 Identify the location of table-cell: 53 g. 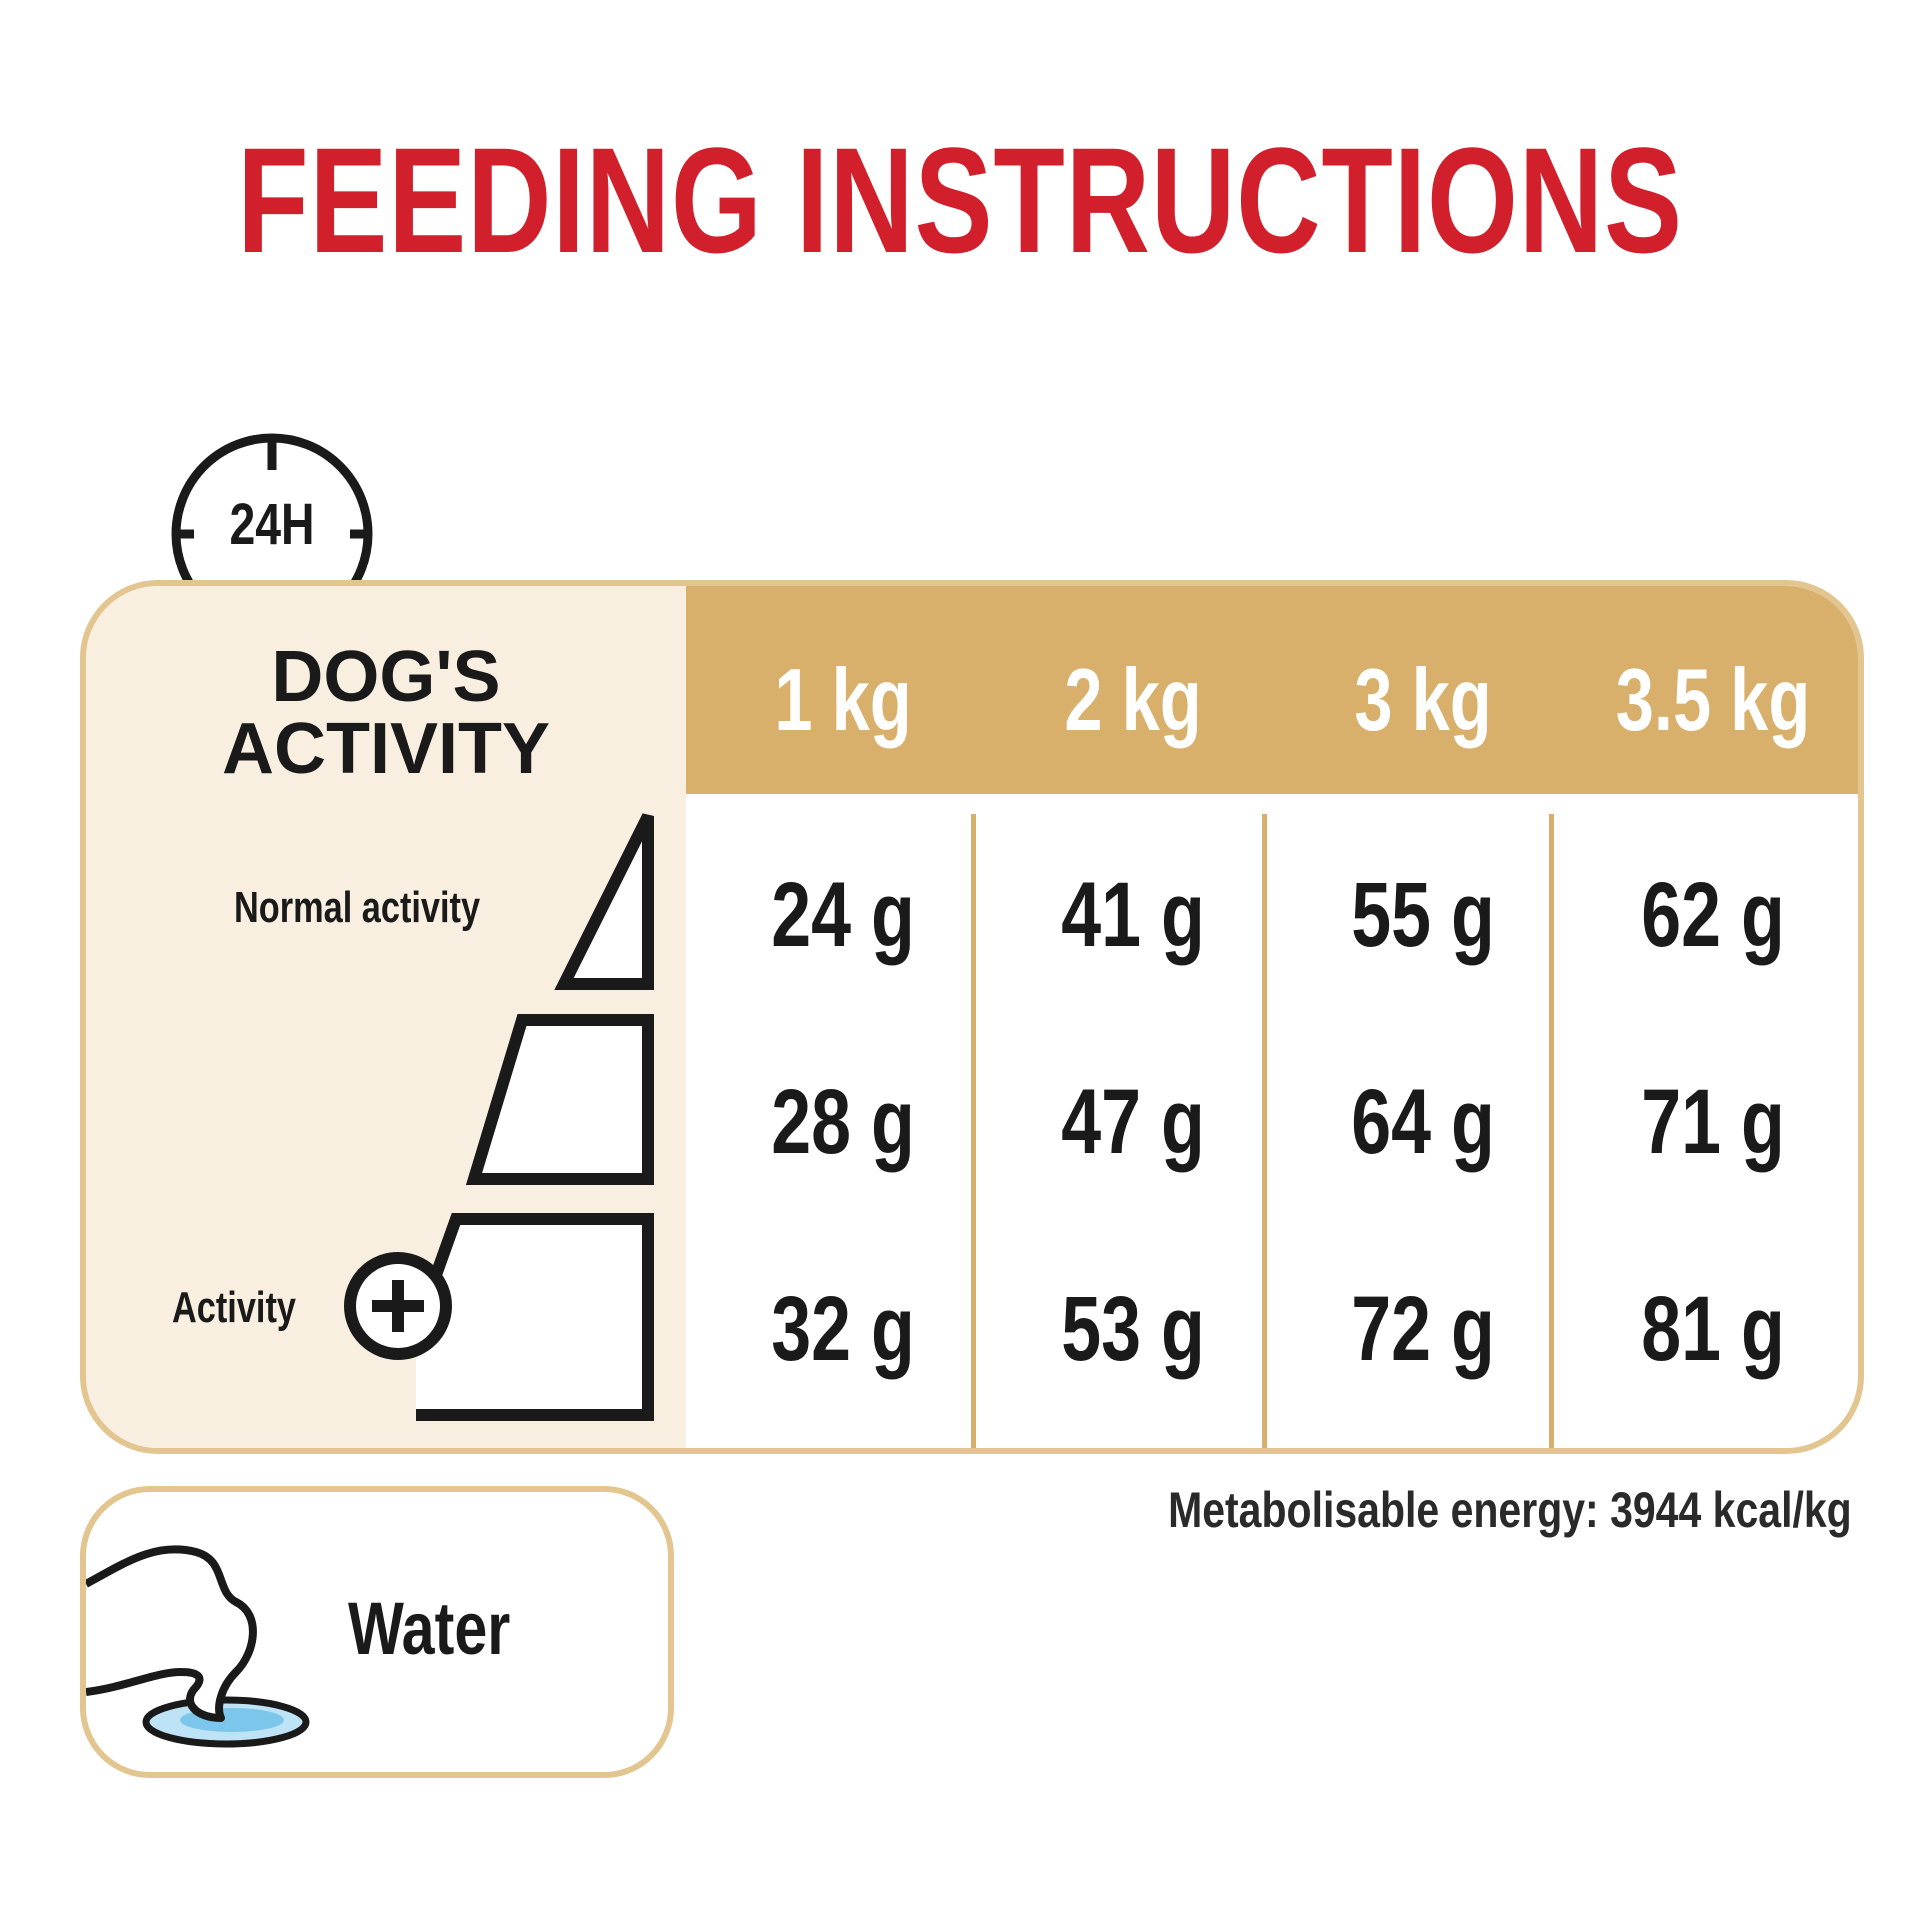
(1133, 1329).